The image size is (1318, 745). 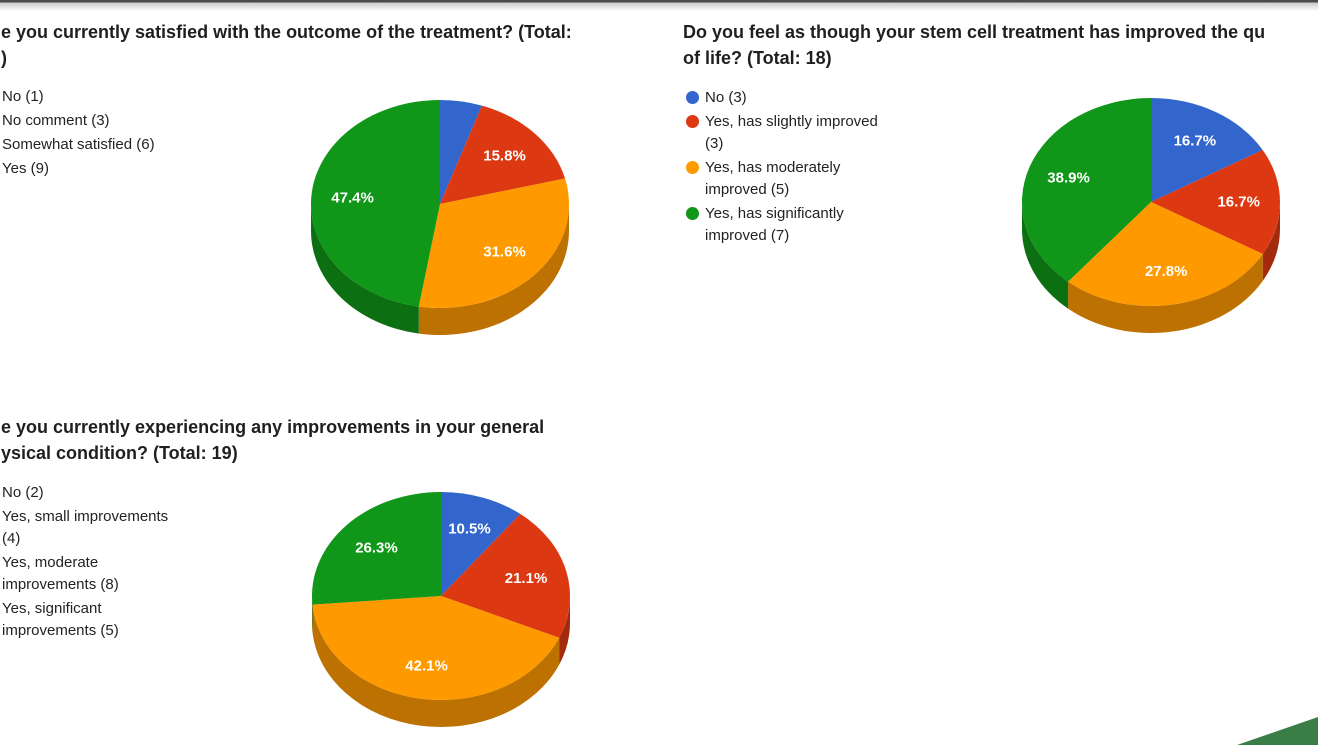 I want to click on legend-label: Yes (9), so click(x=25, y=168).